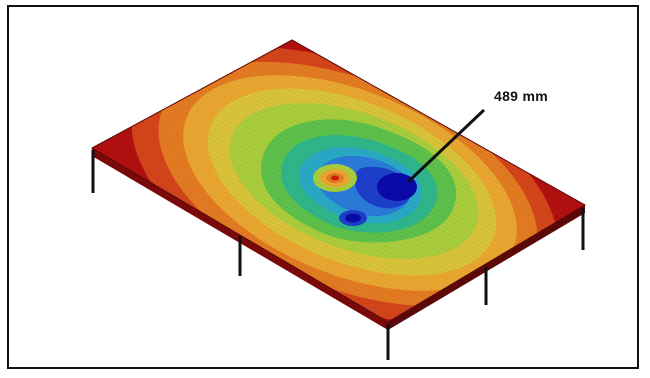 The width and height of the screenshot is (650, 378). Describe the element at coordinates (446, 146) in the screenshot. I see `callout-leader` at that location.